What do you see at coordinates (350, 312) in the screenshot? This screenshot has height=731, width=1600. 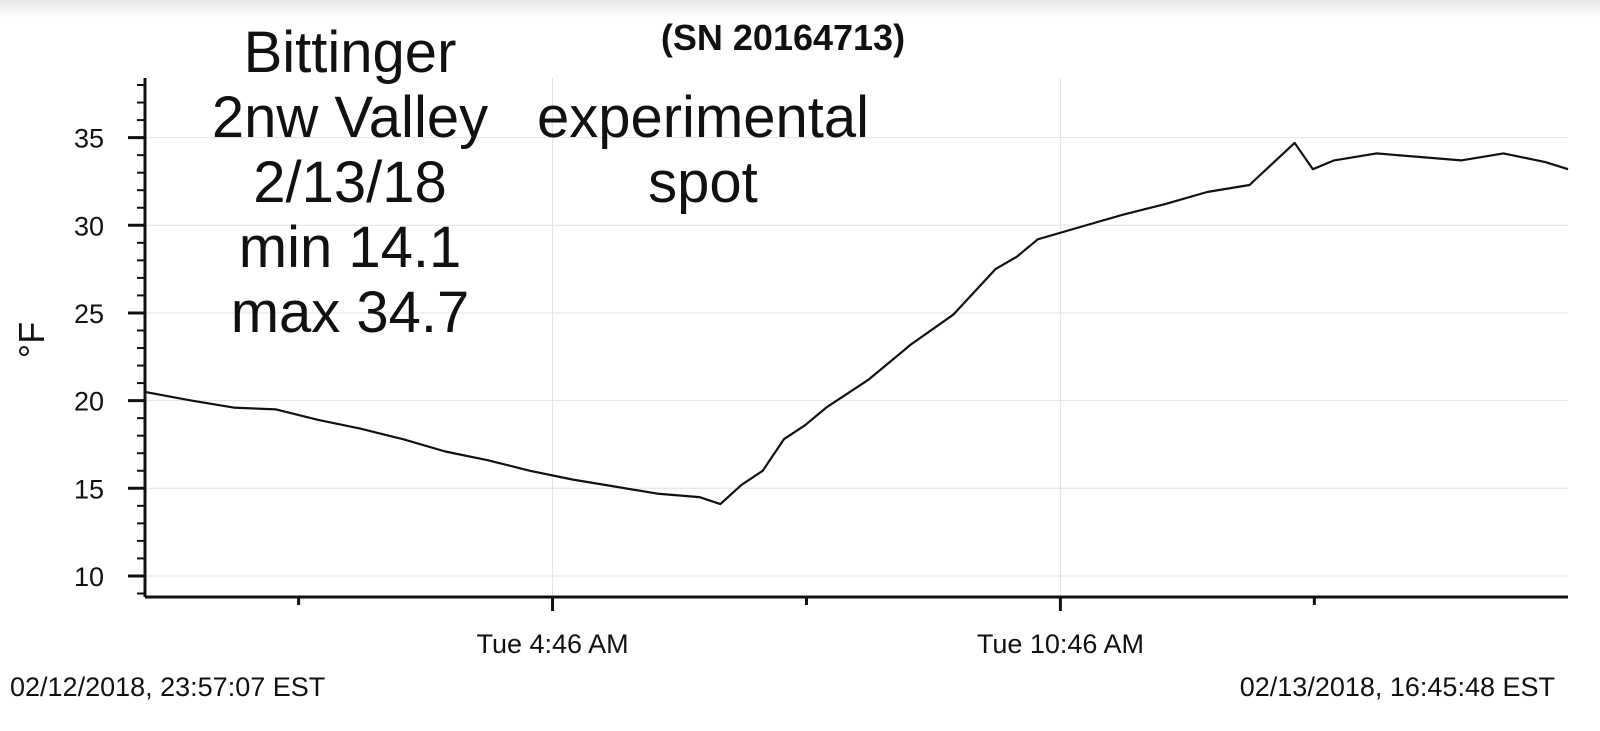 I see `annotation: max 34.7` at bounding box center [350, 312].